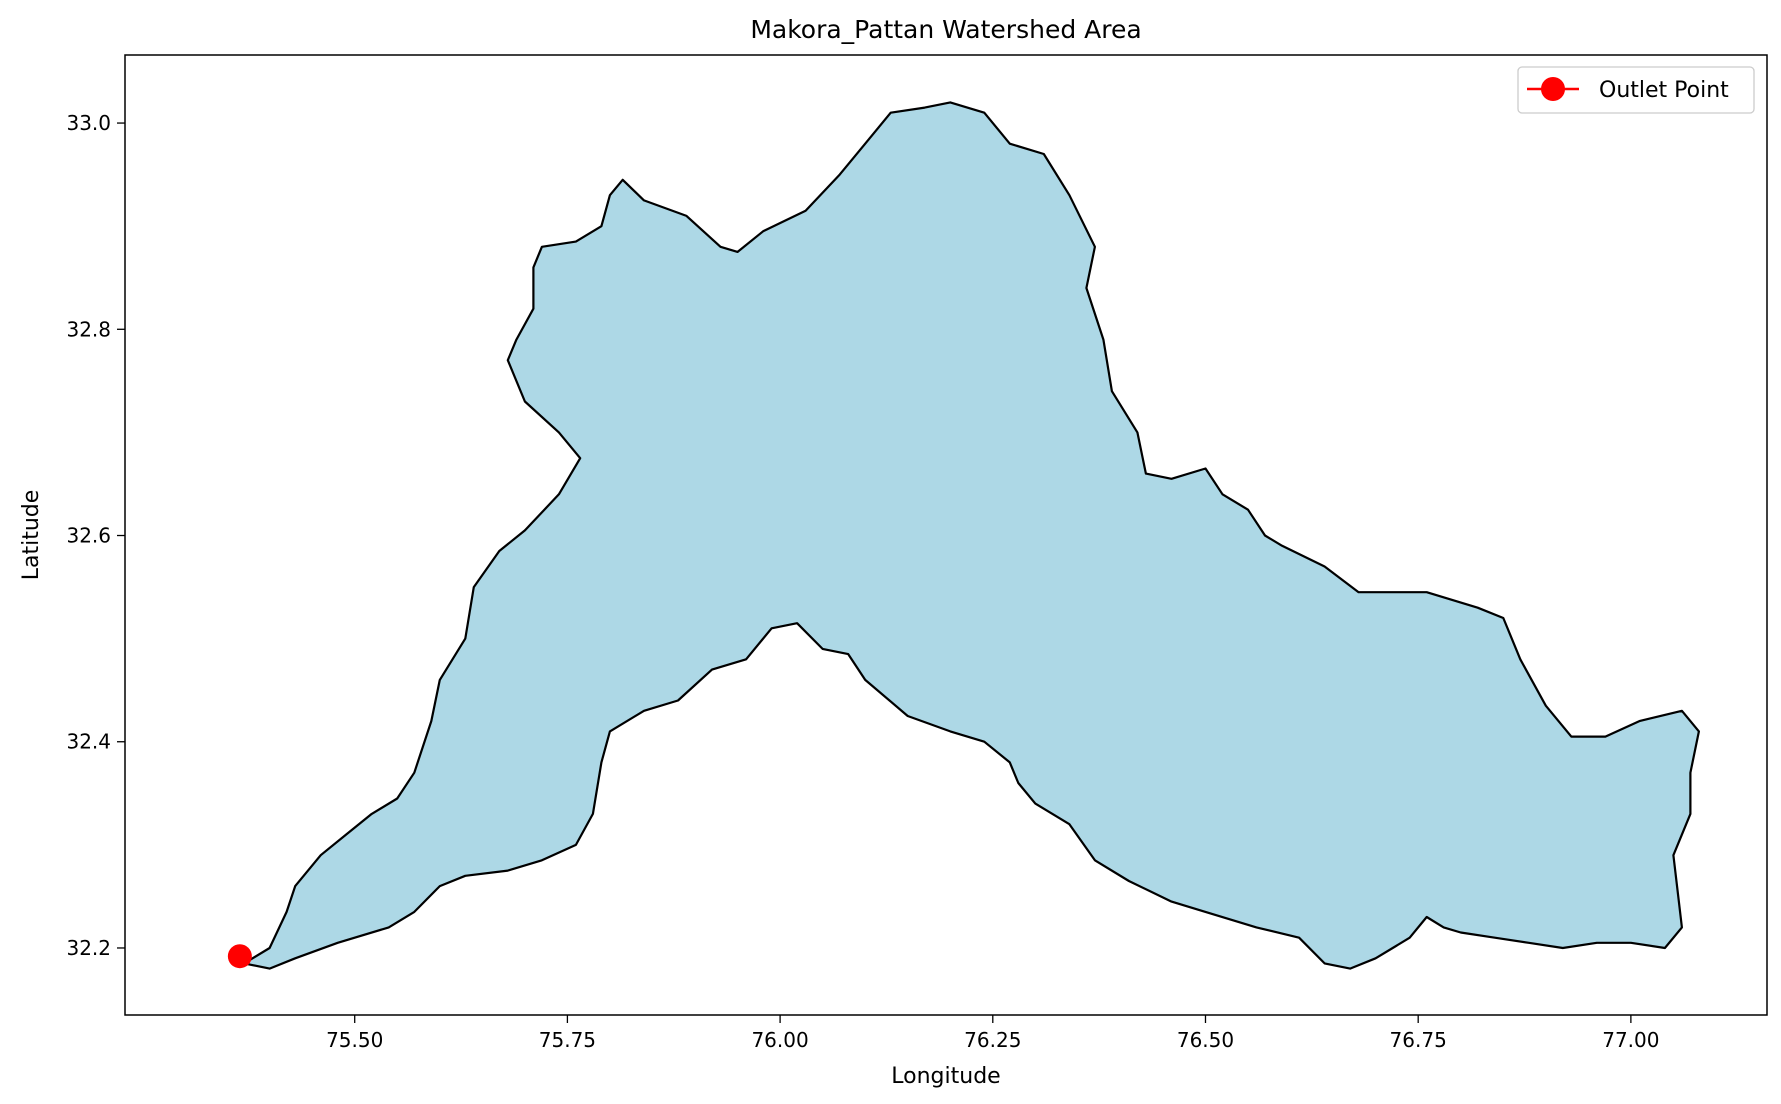 This screenshot has width=1781, height=1104. I want to click on x-axis-ticks: 75.50 75.75 76.00 76.25 76.50 76.75 77.00, so click(993, 1033).